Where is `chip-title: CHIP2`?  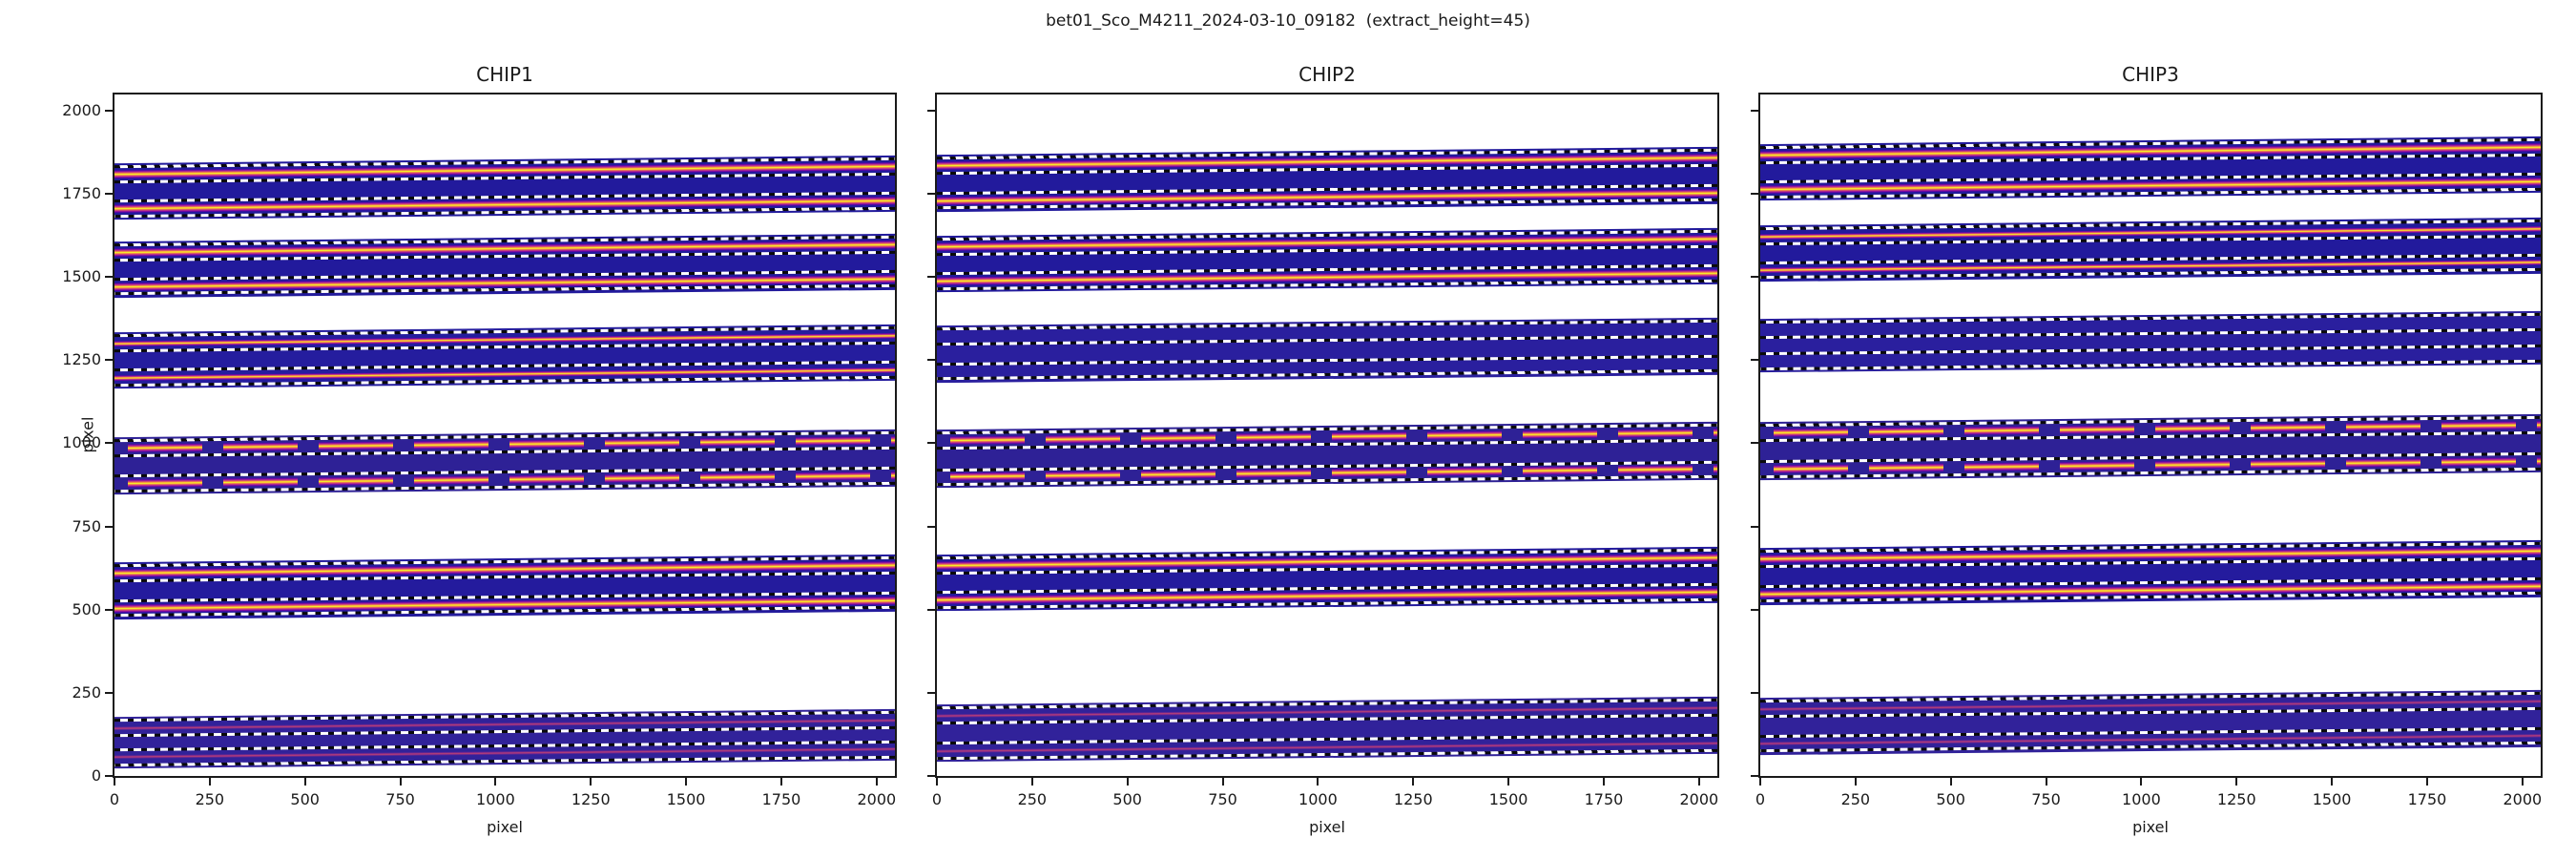 chip-title: CHIP2 is located at coordinates (1327, 74).